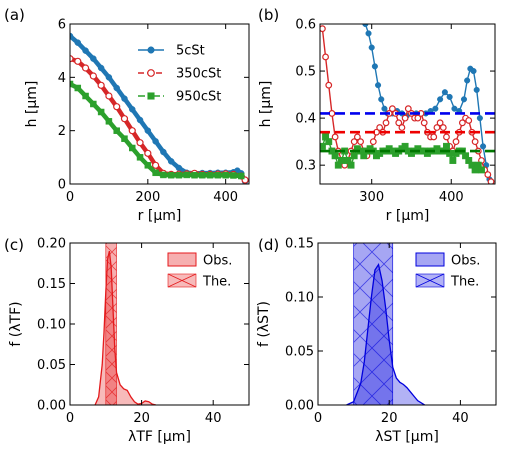  What do you see at coordinates (264, 324) in the screenshot?
I see `y-axis-label: f (λST)` at bounding box center [264, 324].